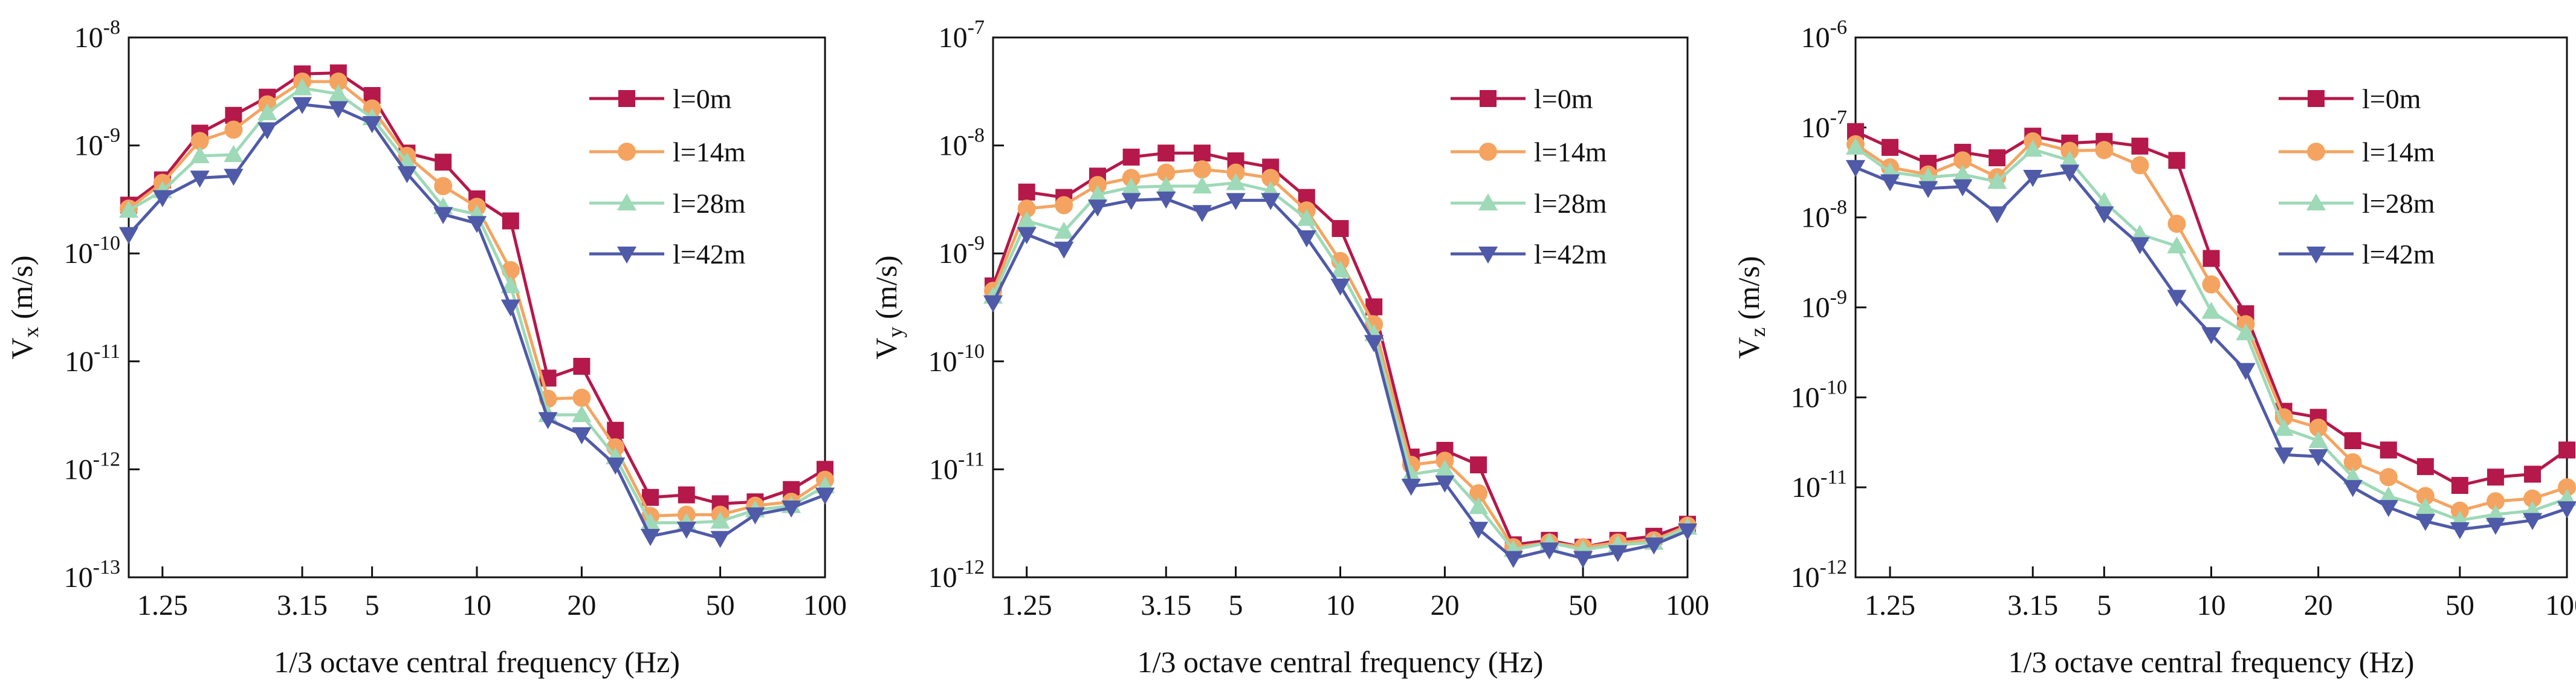 The image size is (2576, 697). What do you see at coordinates (1819, 394) in the screenshot?
I see `y-tick-label: 10⁻¹⁰` at bounding box center [1819, 394].